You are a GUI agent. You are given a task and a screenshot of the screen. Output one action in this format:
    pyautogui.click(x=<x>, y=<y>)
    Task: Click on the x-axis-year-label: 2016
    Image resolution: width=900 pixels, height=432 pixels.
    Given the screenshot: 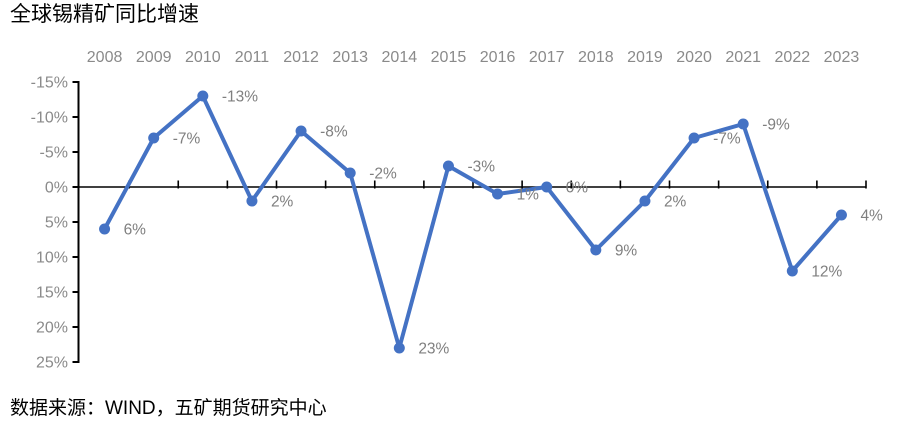 What is the action you would take?
    pyautogui.click(x=498, y=57)
    